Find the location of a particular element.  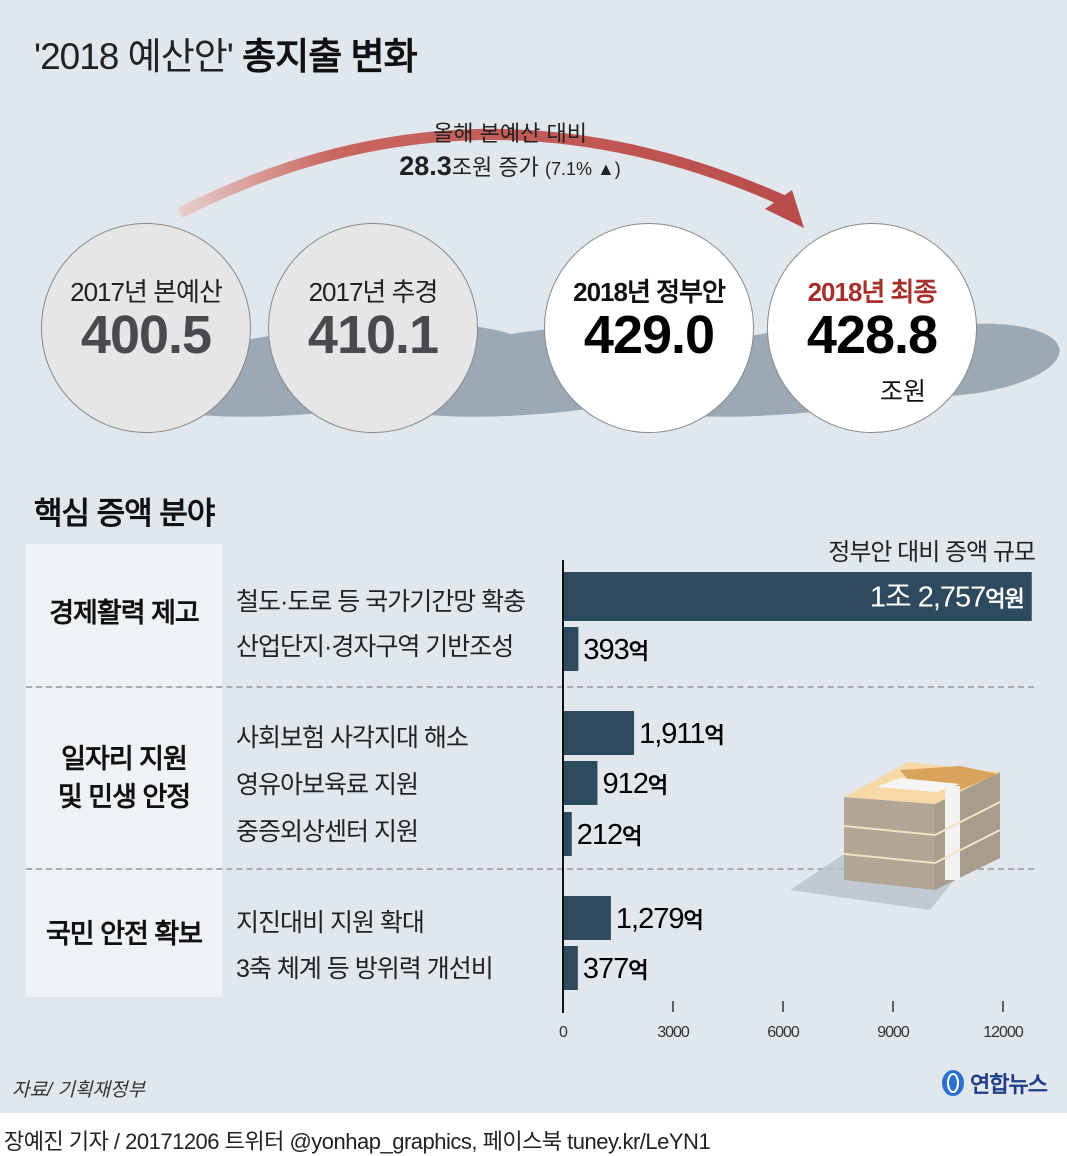

title-part-2: 총지출 변화 is located at coordinates (329, 56).